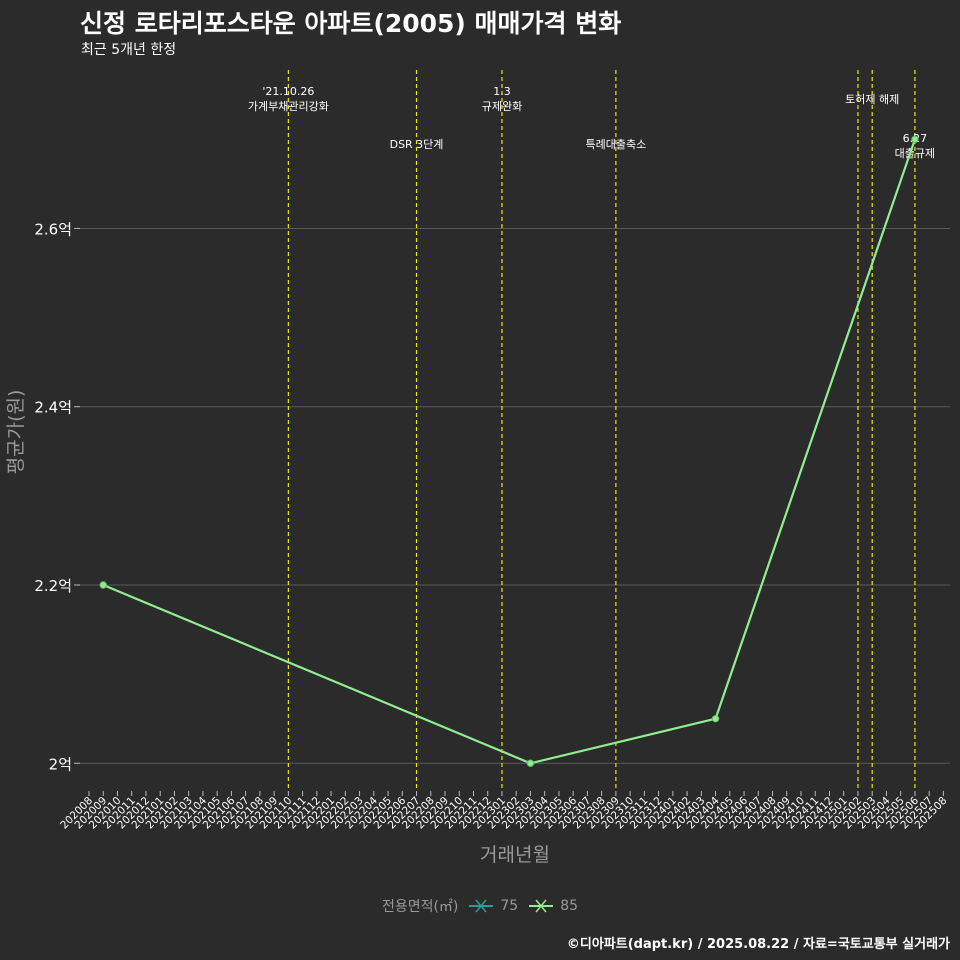  I want to click on event-label-line: 토허제 해제, so click(872, 99).